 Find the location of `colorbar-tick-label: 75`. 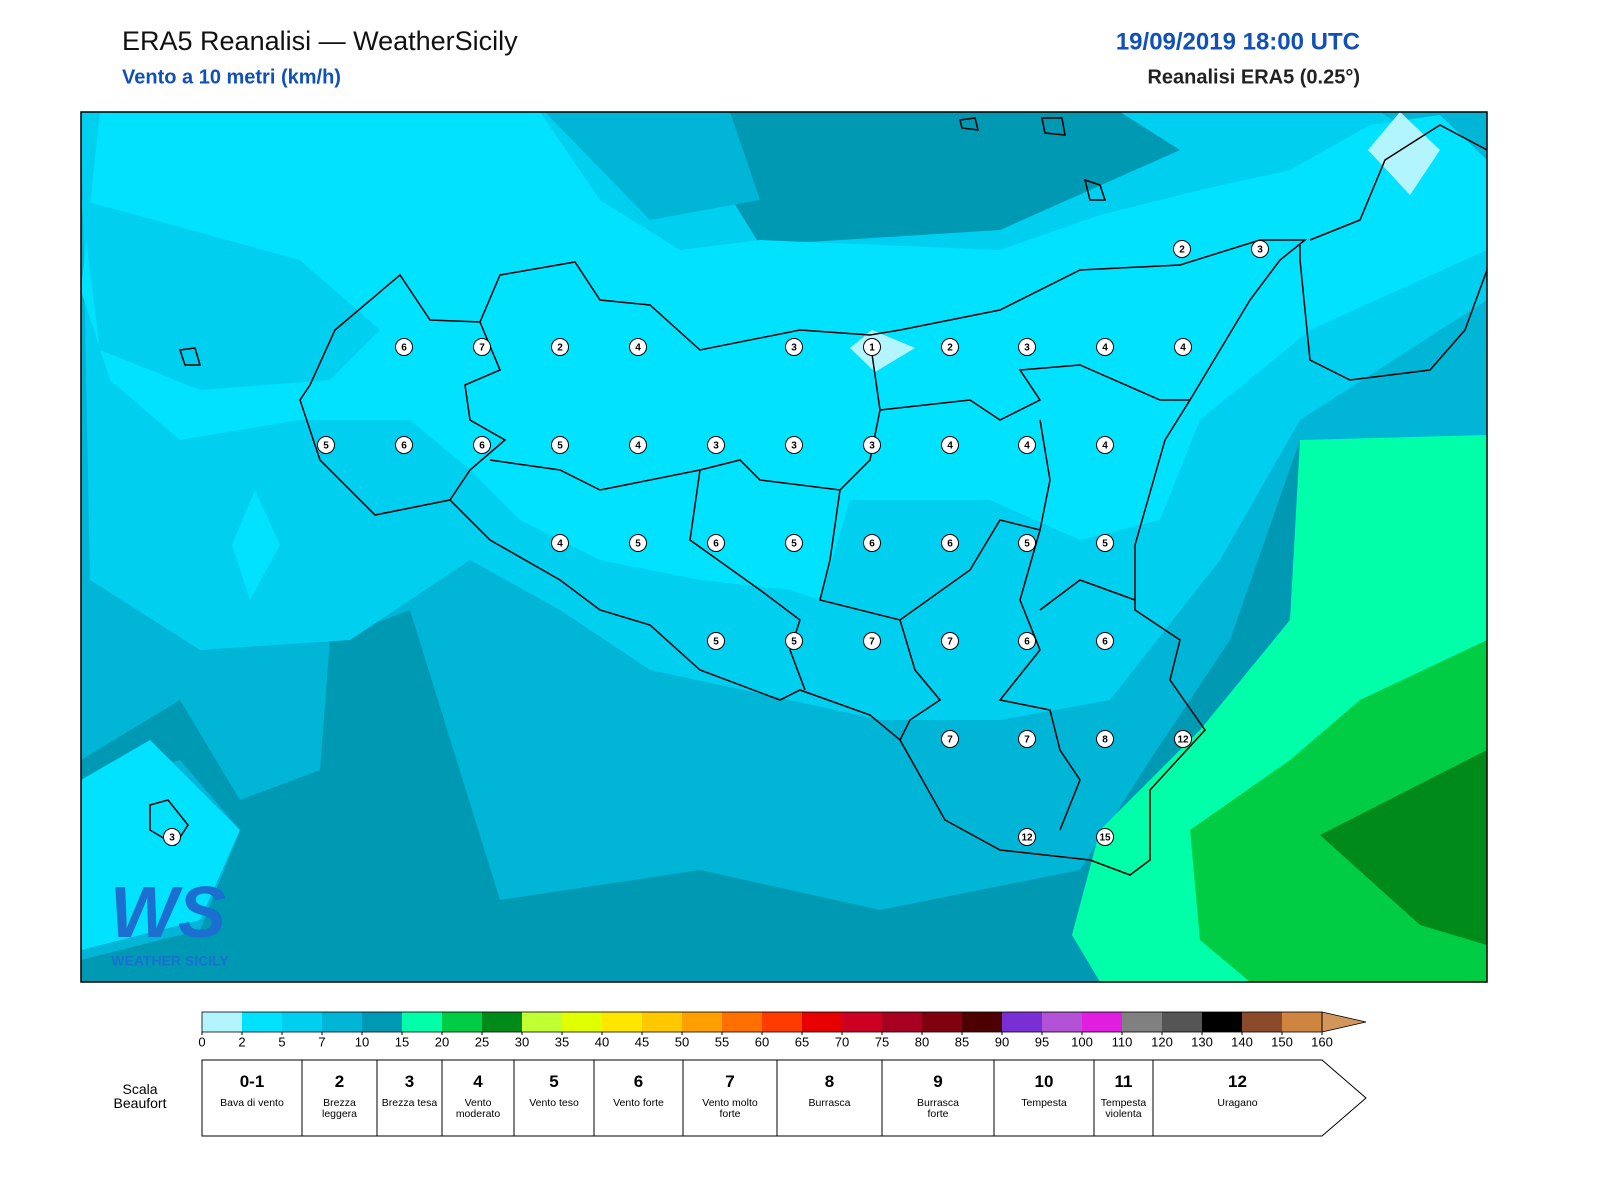

colorbar-tick-label: 75 is located at coordinates (882, 1041).